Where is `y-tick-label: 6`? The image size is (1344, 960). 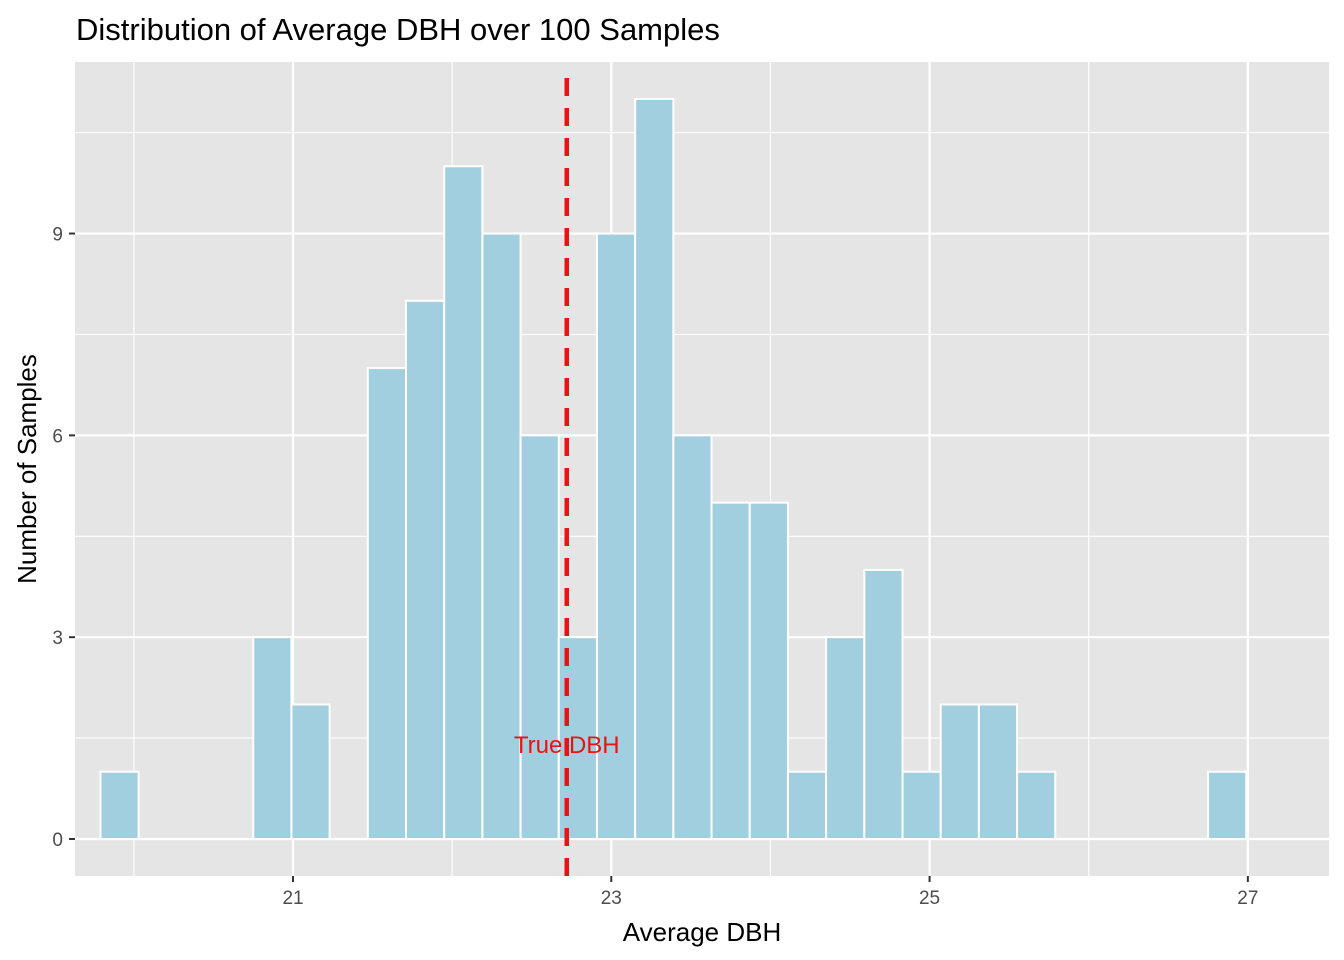
y-tick-label: 6 is located at coordinates (57, 436).